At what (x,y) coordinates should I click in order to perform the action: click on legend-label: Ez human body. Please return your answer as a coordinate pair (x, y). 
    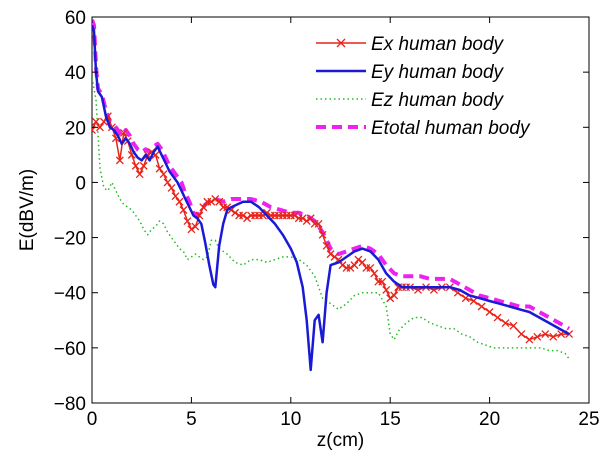
    Looking at the image, I should click on (438, 100).